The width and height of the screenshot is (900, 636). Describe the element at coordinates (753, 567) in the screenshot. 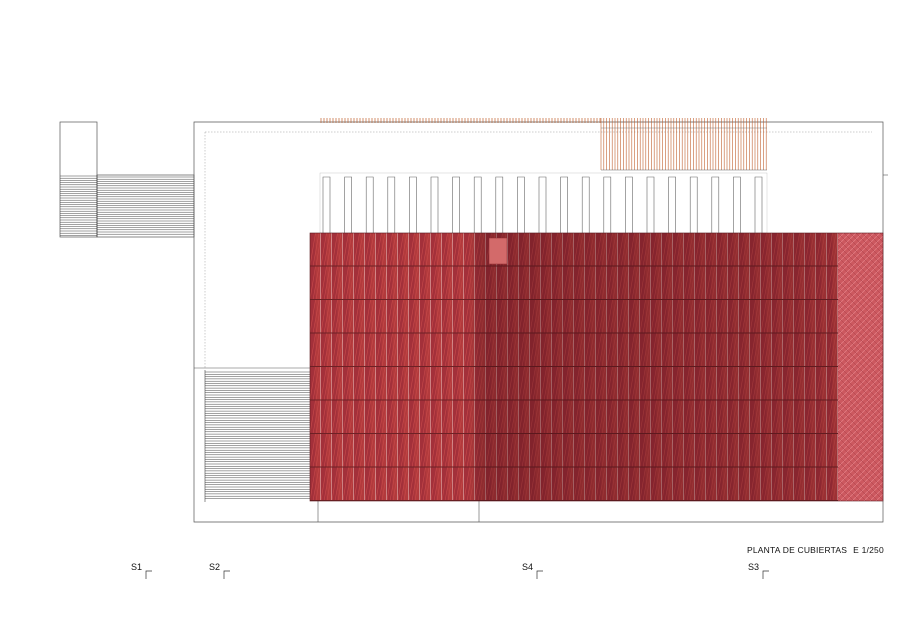

I see `section-label: S3` at that location.